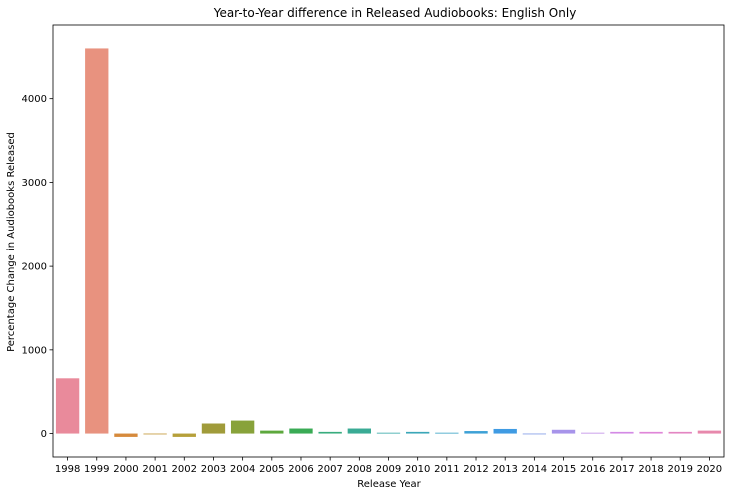  Describe the element at coordinates (44, 434) in the screenshot. I see `y-tick-label: 0` at that location.